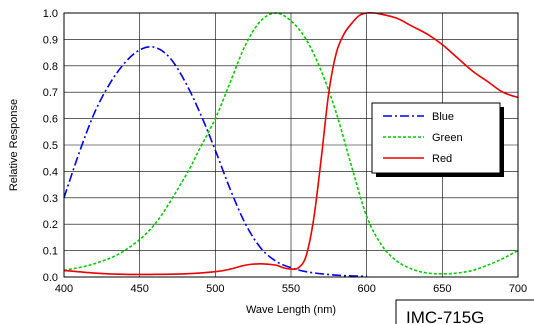  Describe the element at coordinates (139, 289) in the screenshot. I see `x-tick-label: 450` at that location.